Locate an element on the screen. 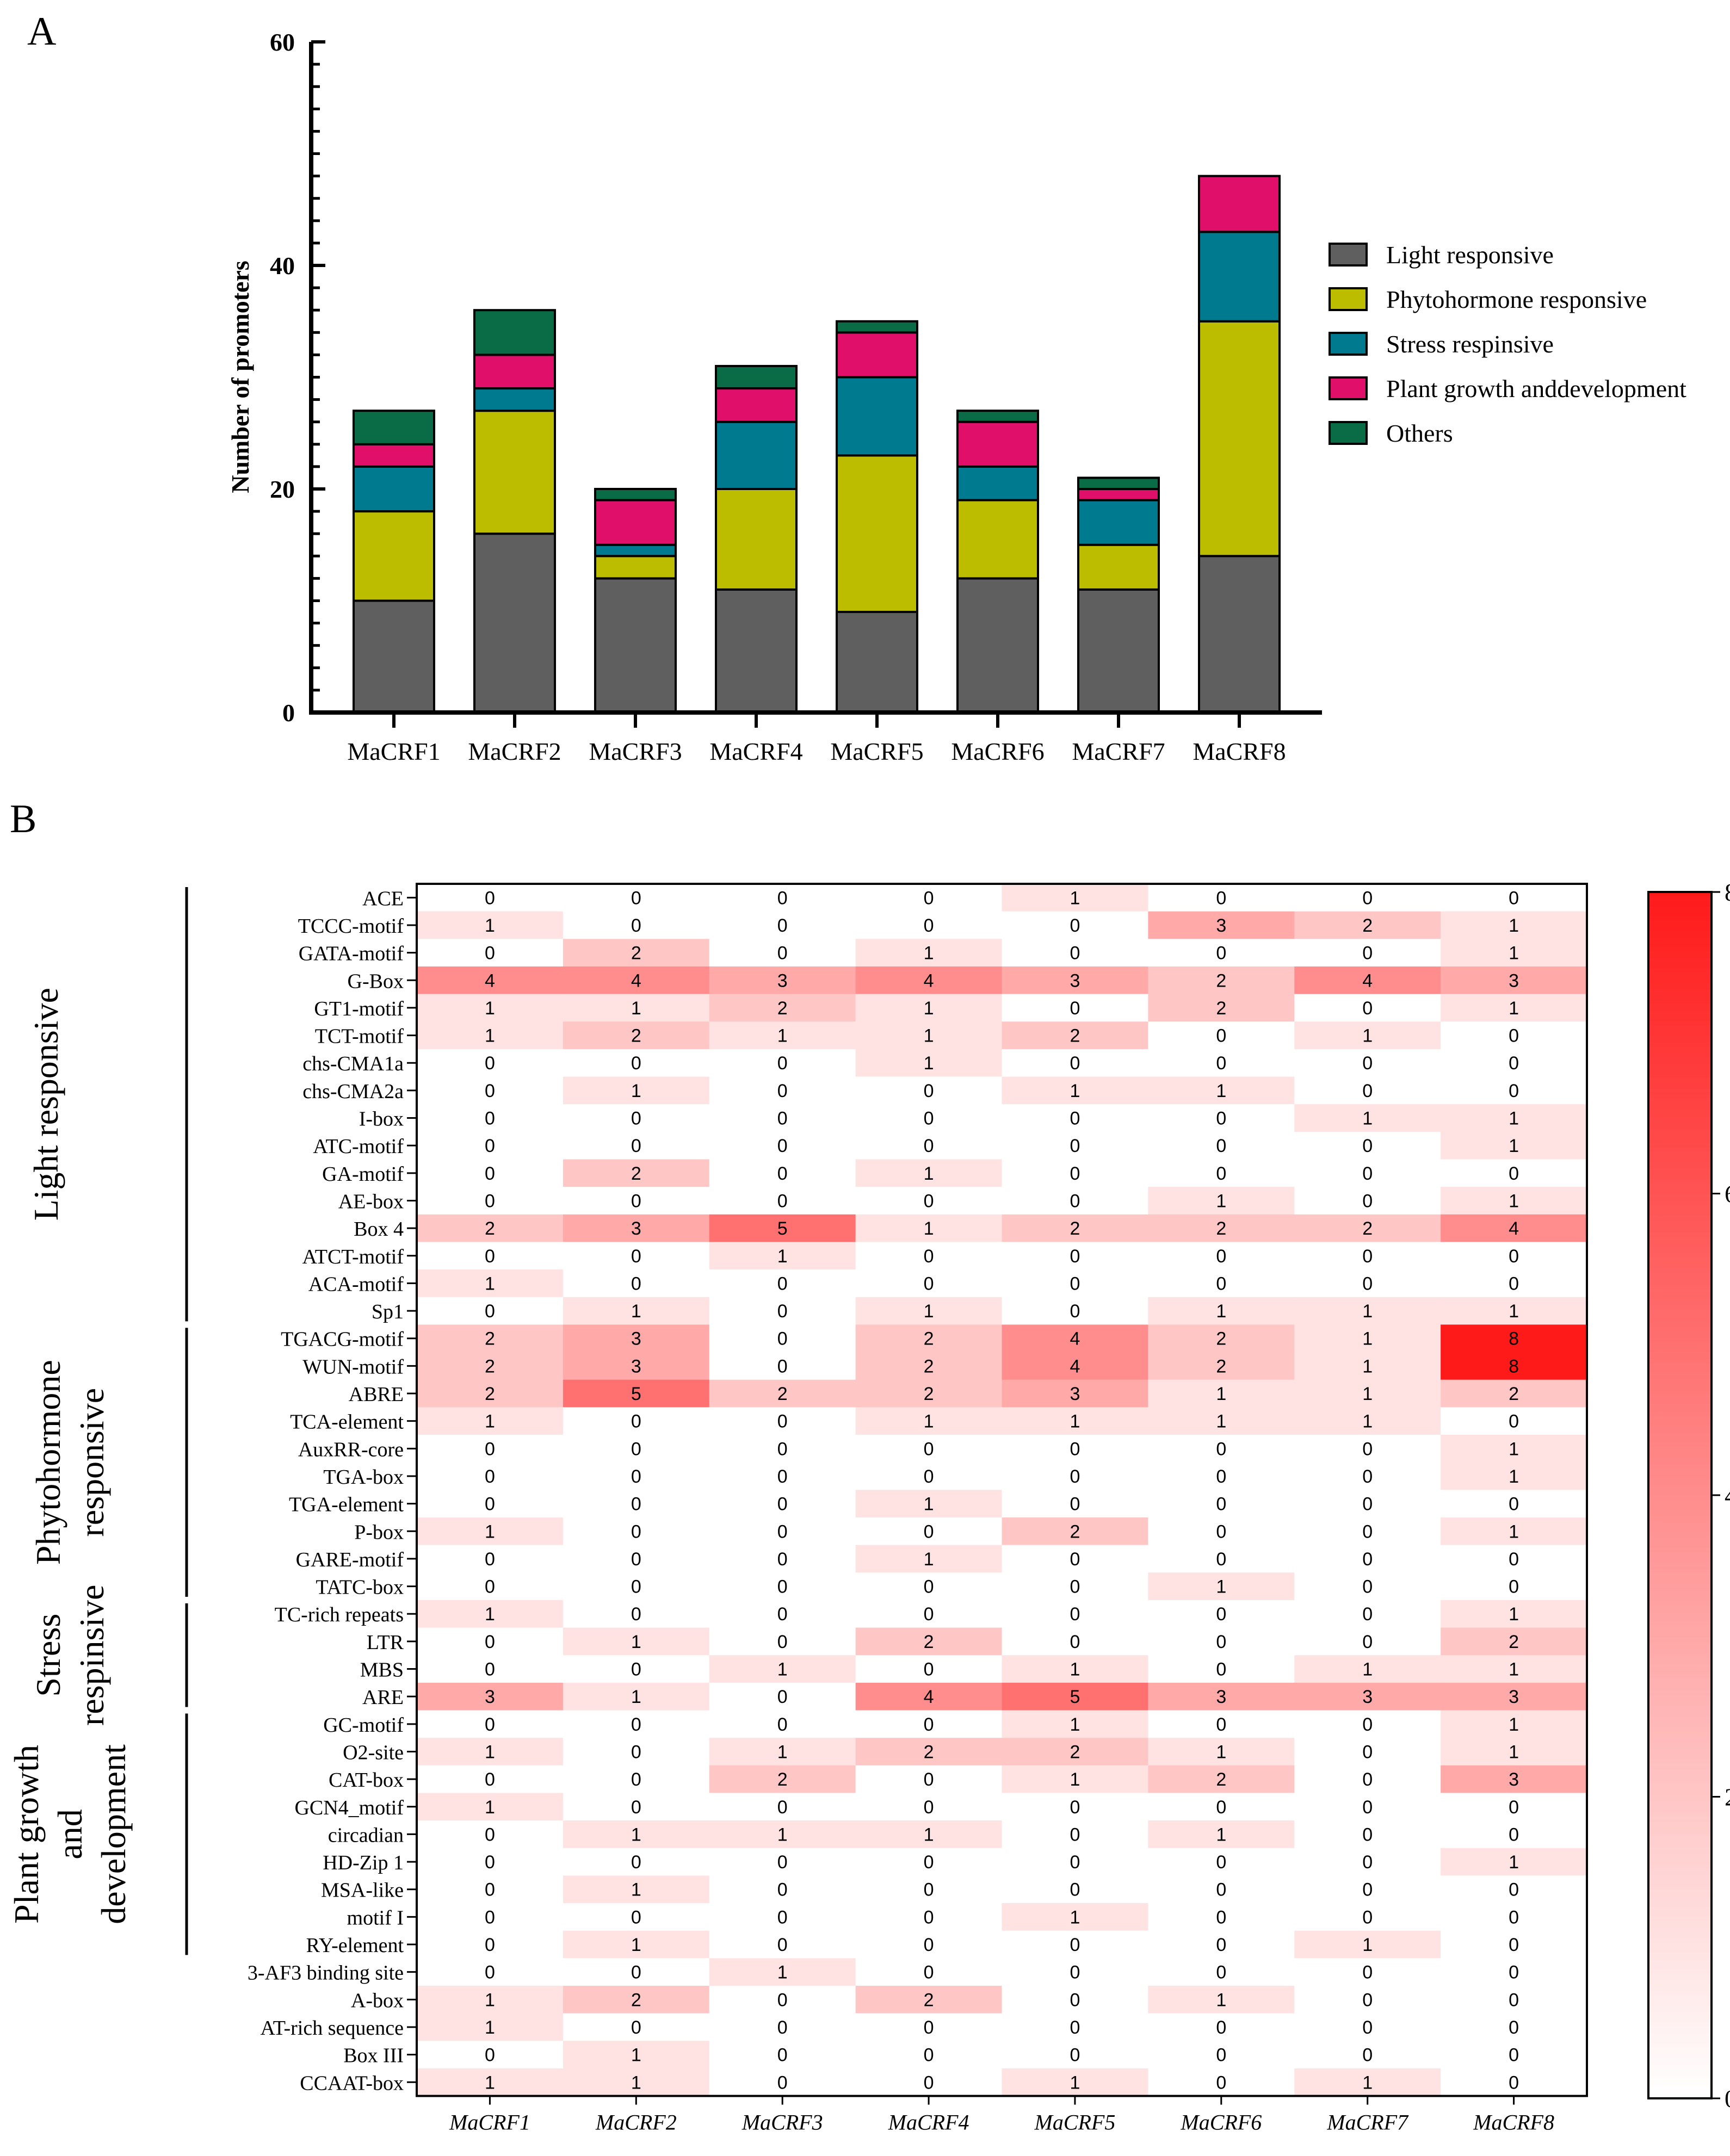 This screenshot has height=2156, width=1730. row-label: TGA-box is located at coordinates (364, 1477).